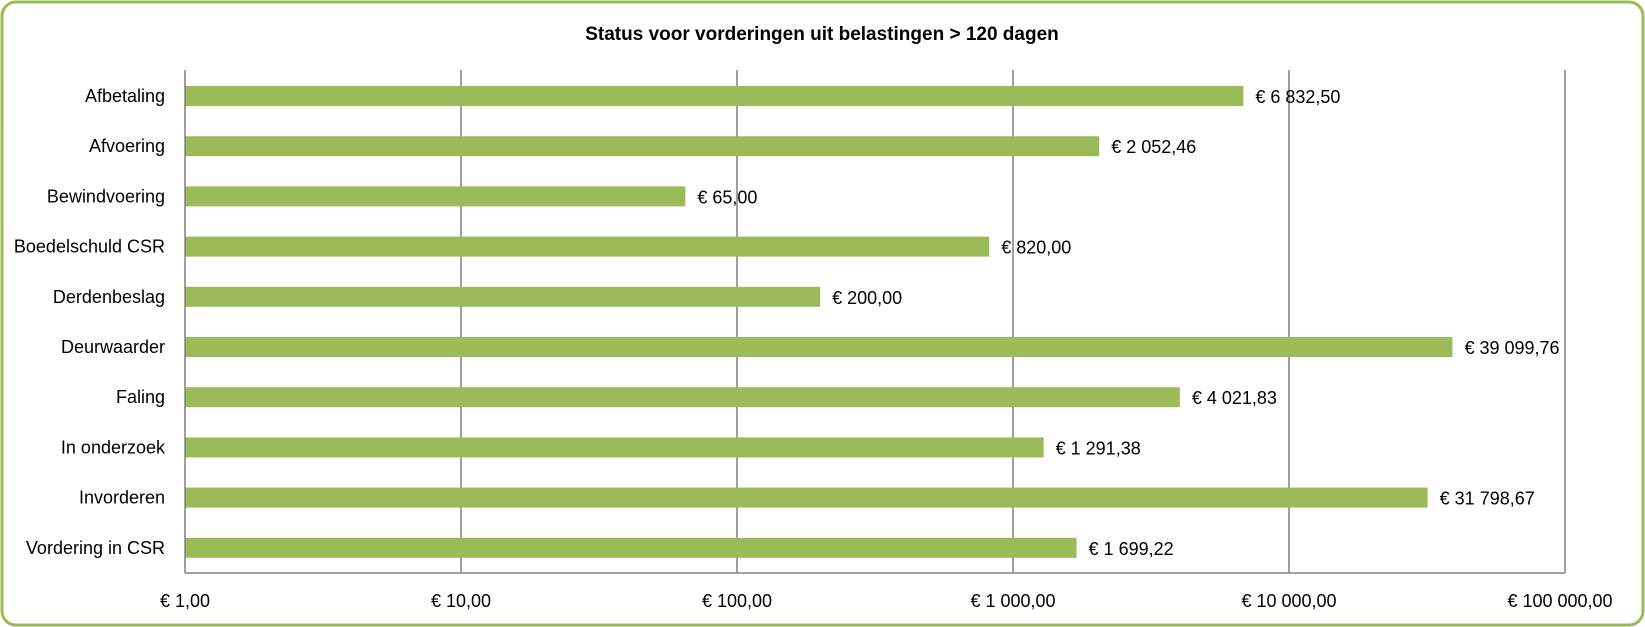  I want to click on data-label: € 820,00, so click(1036, 248).